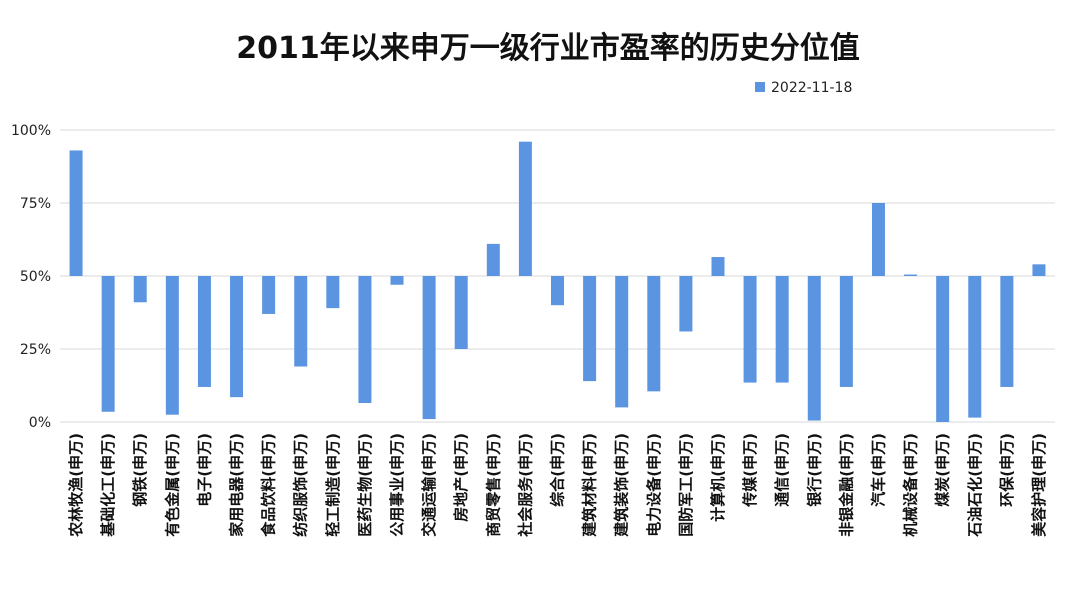 This screenshot has width=1080, height=608. What do you see at coordinates (76, 485) in the screenshot?
I see `x-tick-label: 农林牧渔(申万)` at bounding box center [76, 485].